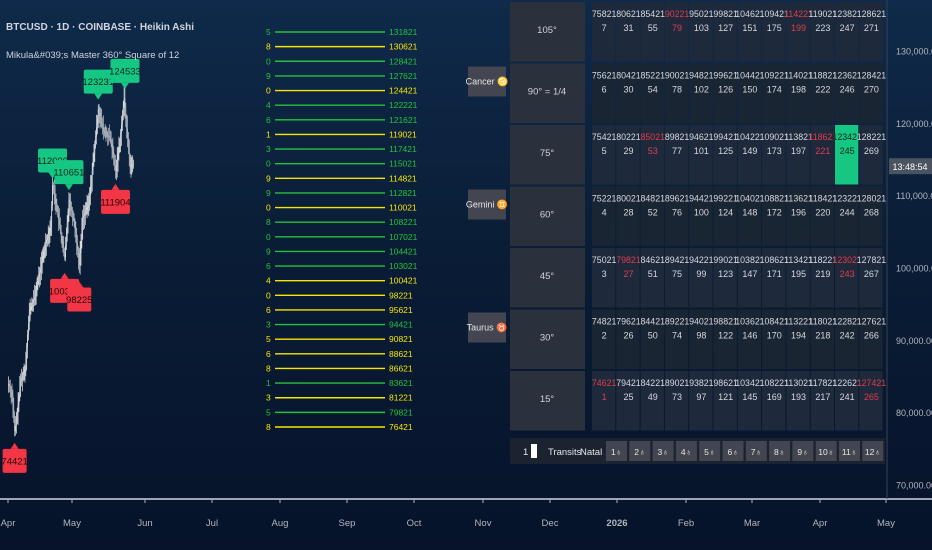 This screenshot has height=550, width=932. I want to click on cell-index: 145, so click(749, 397).